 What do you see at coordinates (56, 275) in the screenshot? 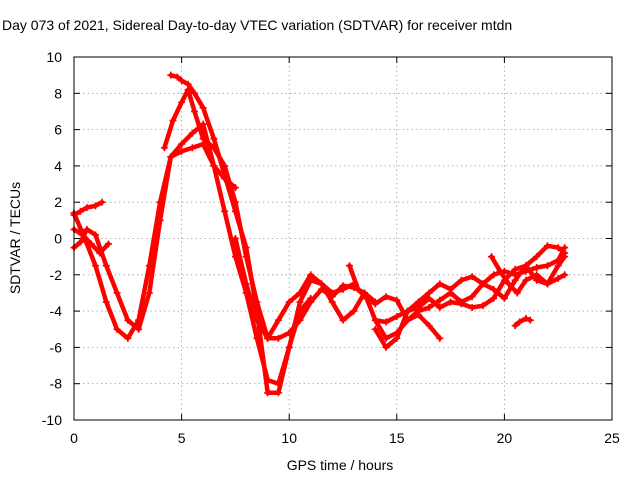
I see `y-tick-label: -2` at bounding box center [56, 275].